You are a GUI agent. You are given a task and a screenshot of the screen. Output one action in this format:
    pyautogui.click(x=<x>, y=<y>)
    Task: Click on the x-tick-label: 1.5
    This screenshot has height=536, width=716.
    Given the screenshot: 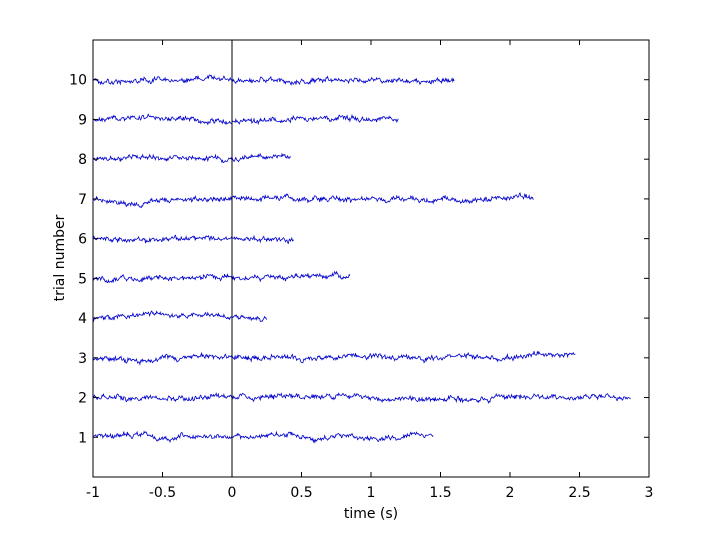 What is the action you would take?
    pyautogui.click(x=440, y=493)
    